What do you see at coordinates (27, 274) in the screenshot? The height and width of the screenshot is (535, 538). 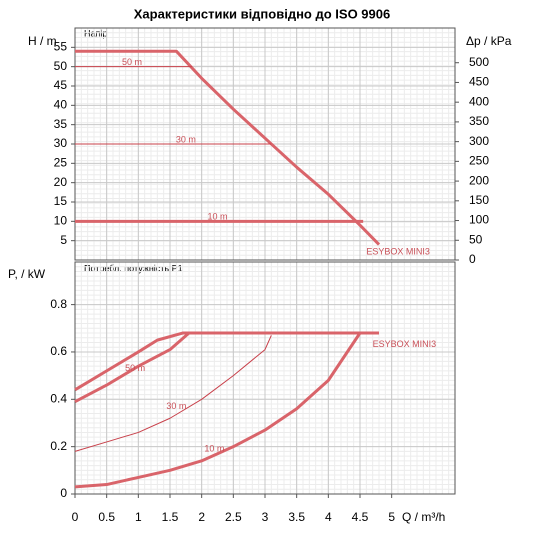 I see `y-axis-label: P, / kW` at bounding box center [27, 274].